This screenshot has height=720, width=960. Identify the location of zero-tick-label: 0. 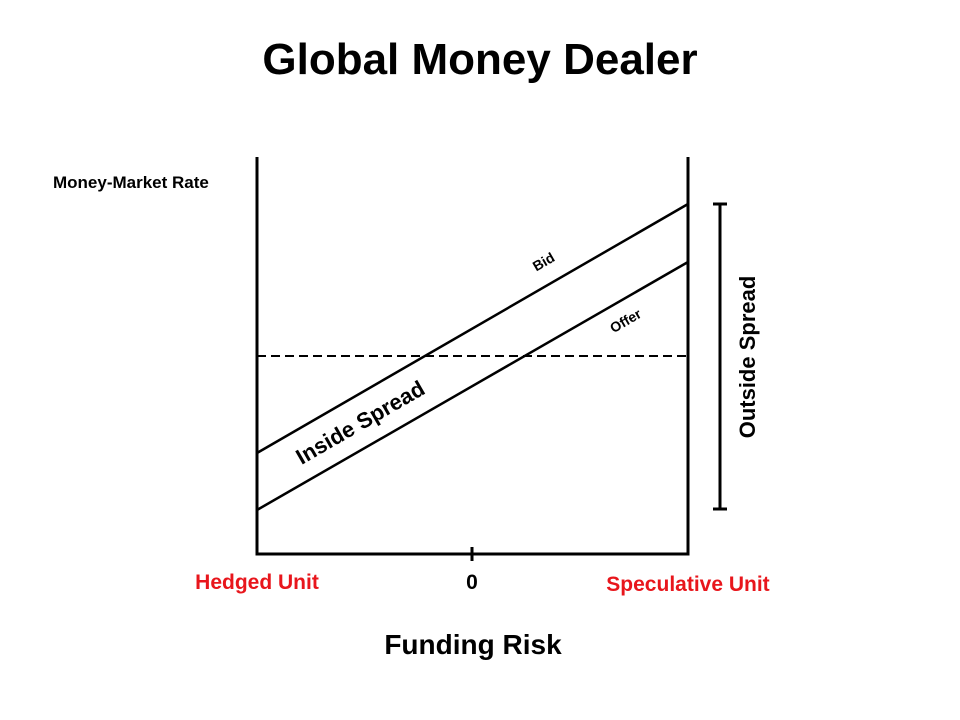
(472, 582).